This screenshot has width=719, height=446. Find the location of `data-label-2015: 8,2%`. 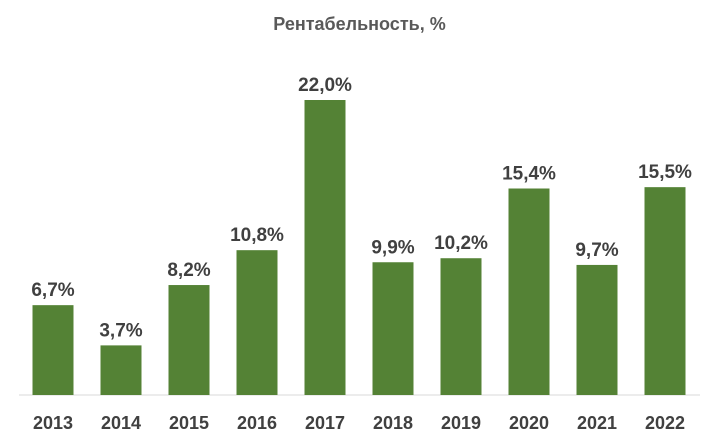

data-label-2015: 8,2% is located at coordinates (188, 270).